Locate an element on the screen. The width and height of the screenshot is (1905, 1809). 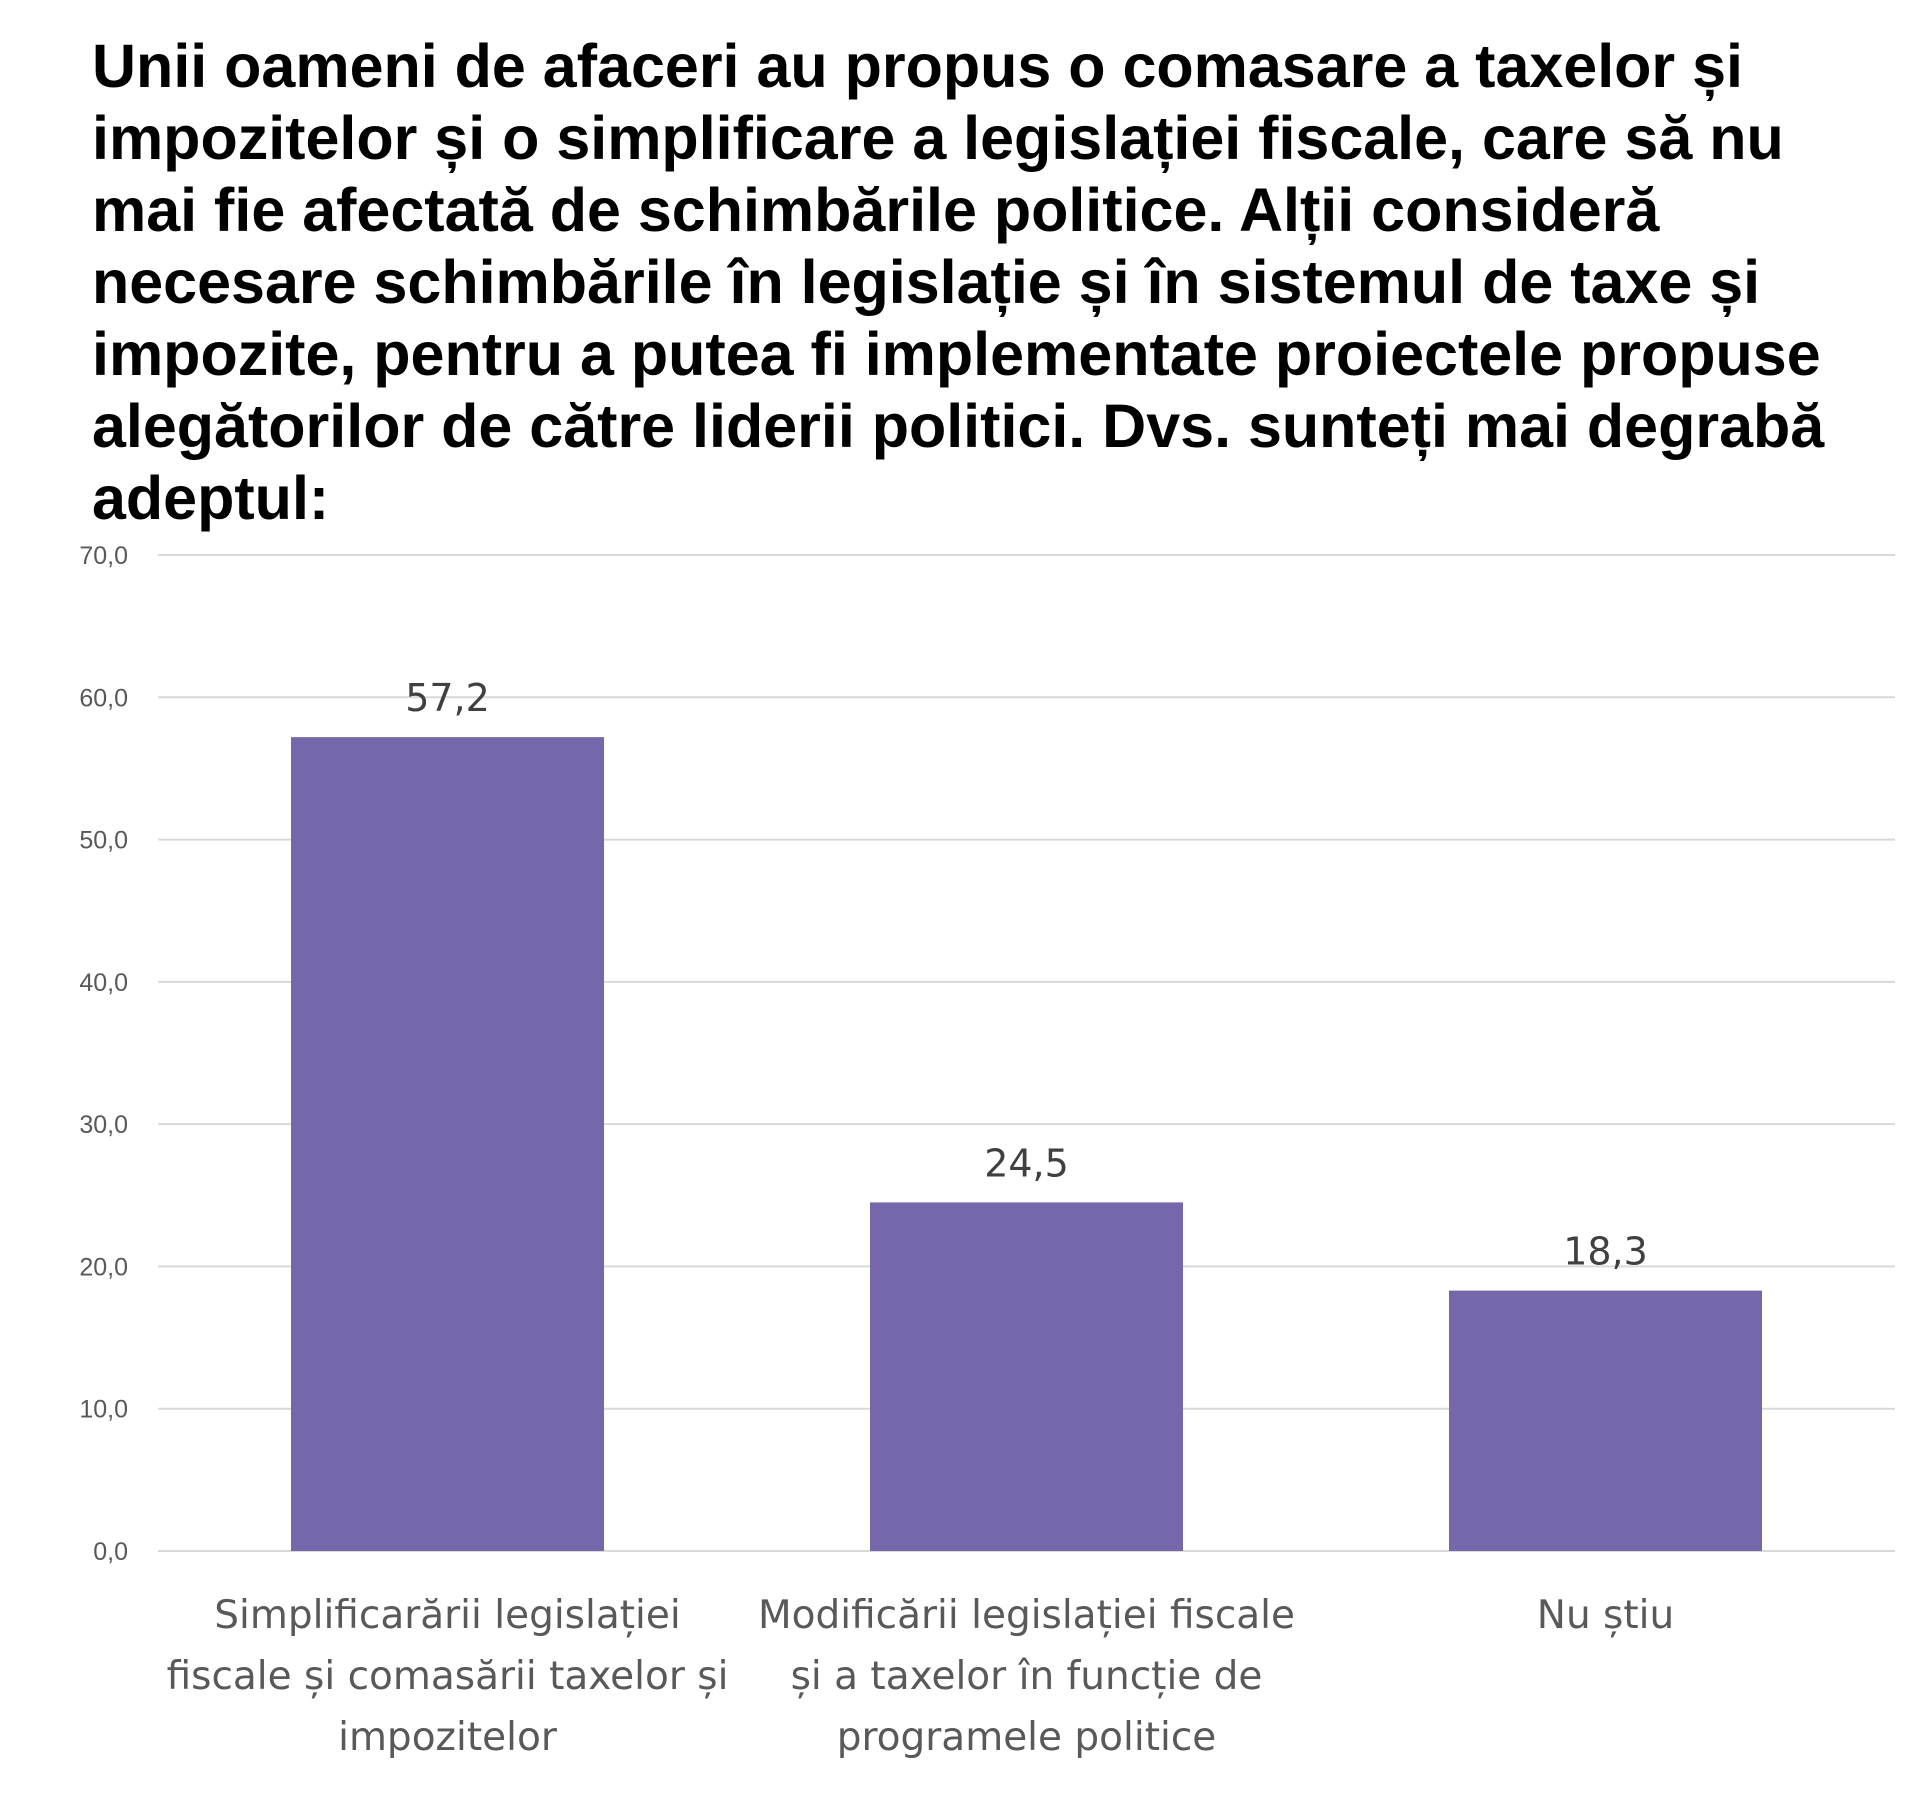
y-tick-label: 0,0 is located at coordinates (110, 1552).